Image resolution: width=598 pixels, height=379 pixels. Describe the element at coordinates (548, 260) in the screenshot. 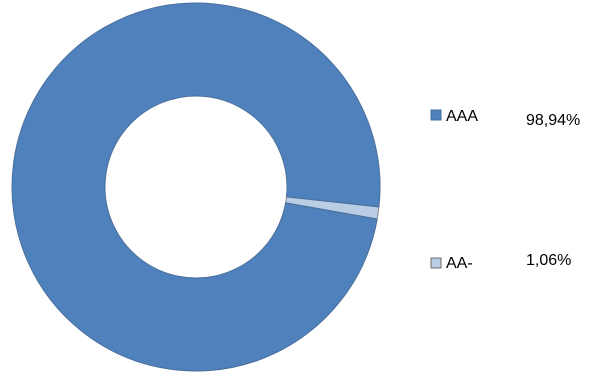

I see `value-label-aa-minus: 1,06%` at that location.